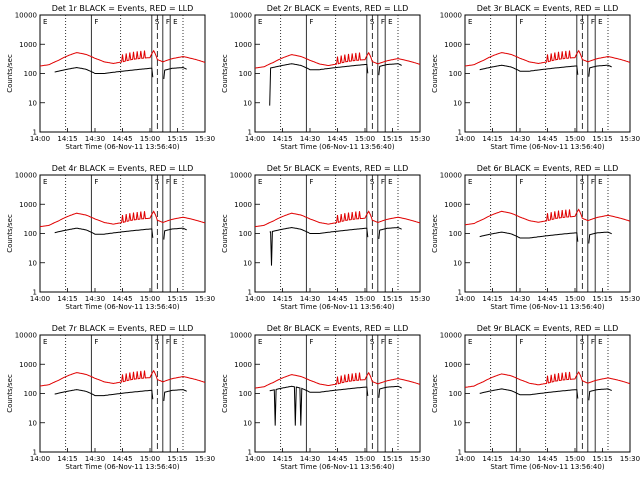 The image size is (640, 484). What do you see at coordinates (255, 299) in the screenshot?
I see `panel-5-xtick-label: 14:00` at bounding box center [255, 299].